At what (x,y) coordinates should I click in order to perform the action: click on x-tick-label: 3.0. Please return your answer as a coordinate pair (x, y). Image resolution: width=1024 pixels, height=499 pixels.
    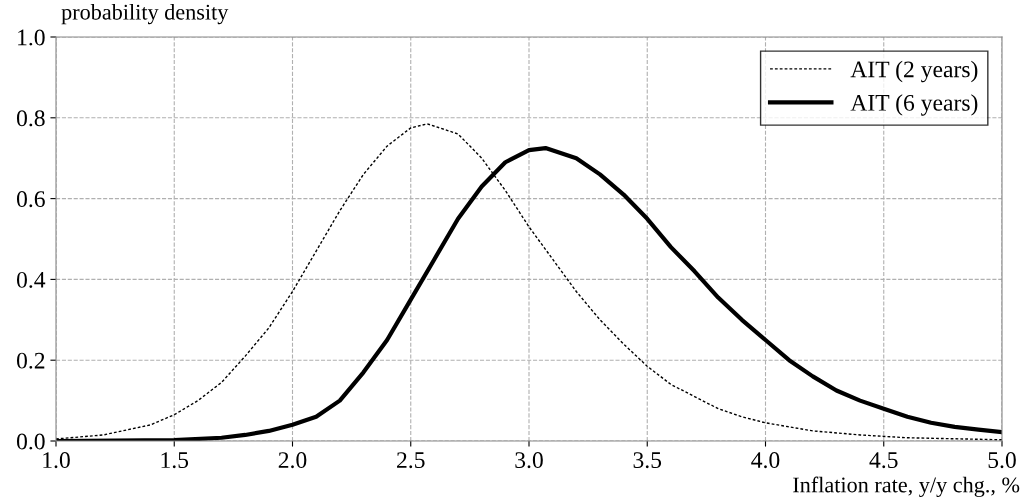
    Looking at the image, I should click on (529, 460).